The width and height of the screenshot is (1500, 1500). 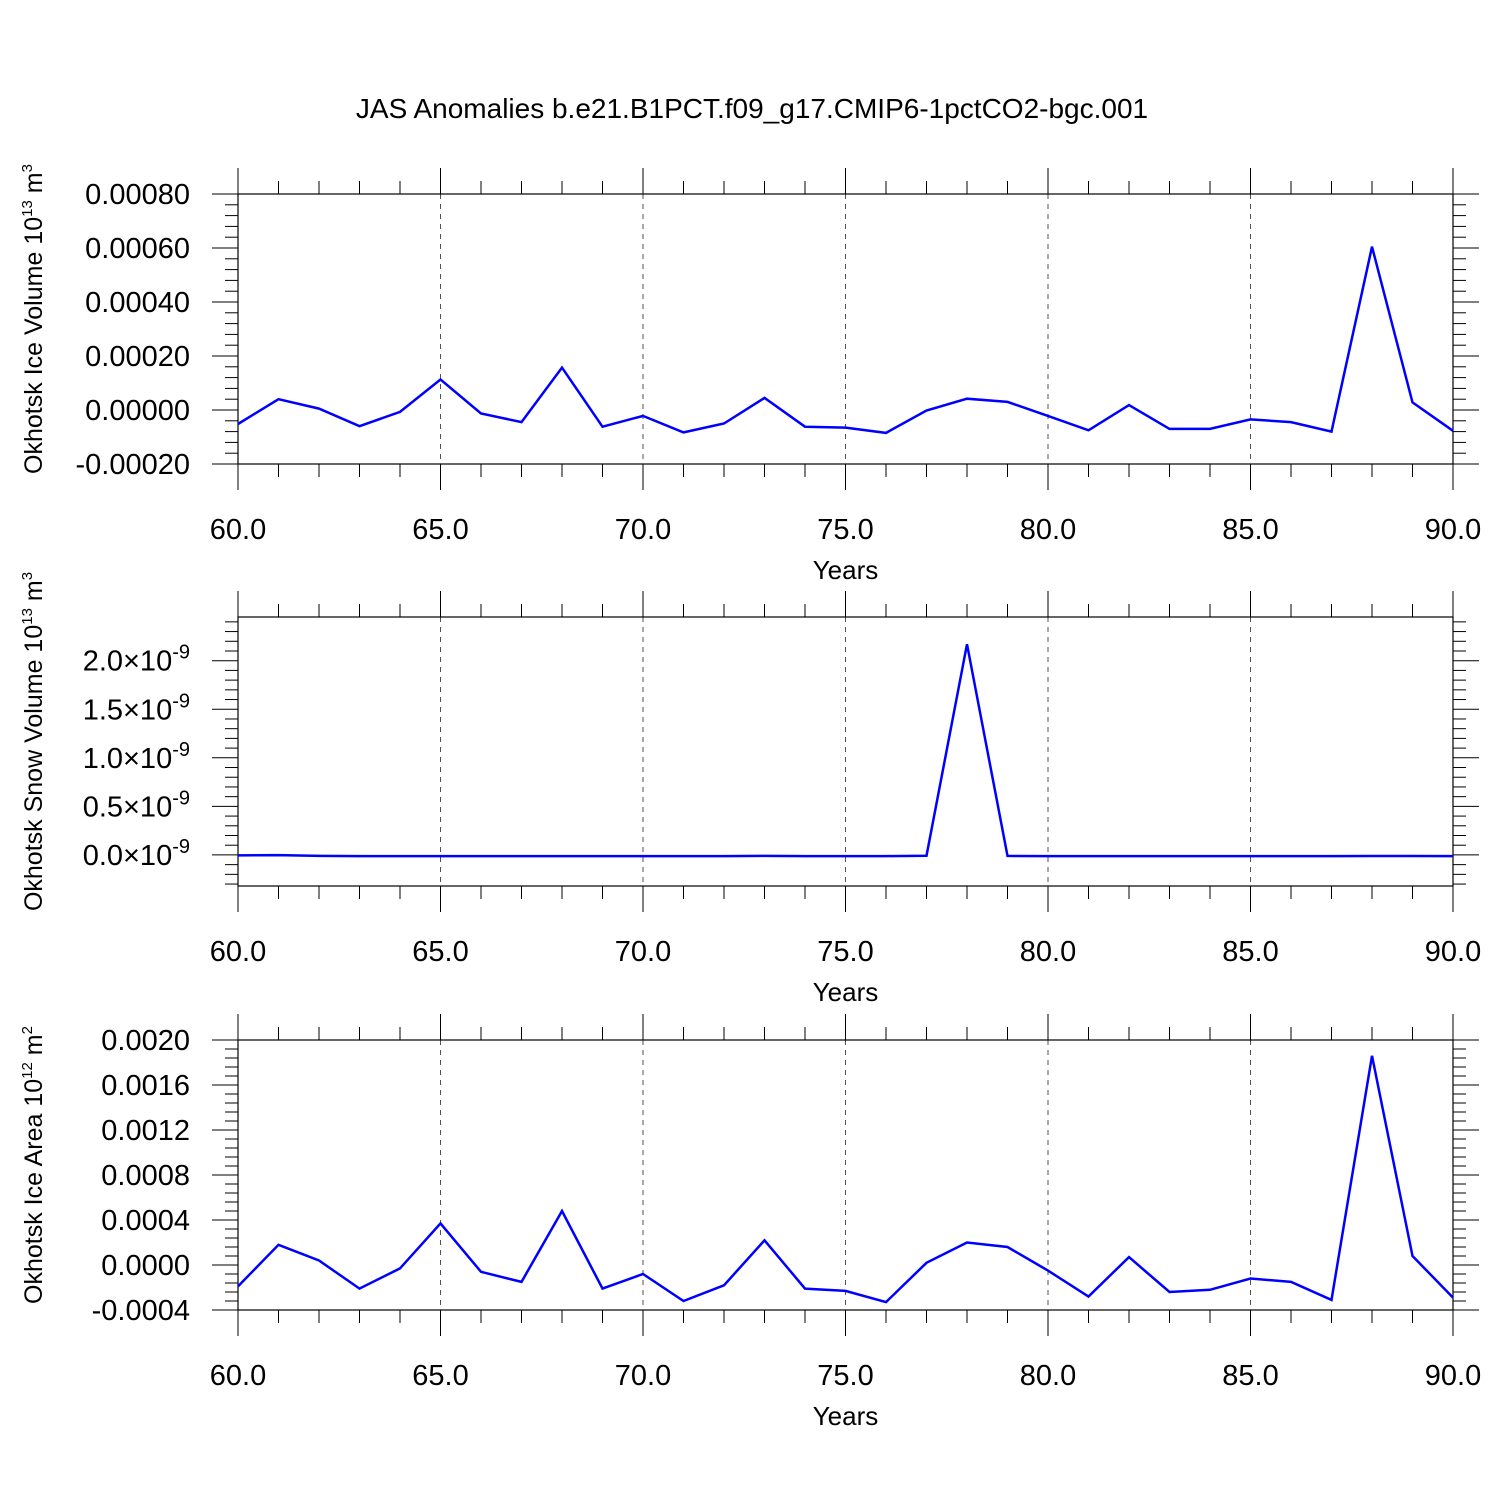 I want to click on y-tick-label: 0.00020, so click(x=137, y=357).